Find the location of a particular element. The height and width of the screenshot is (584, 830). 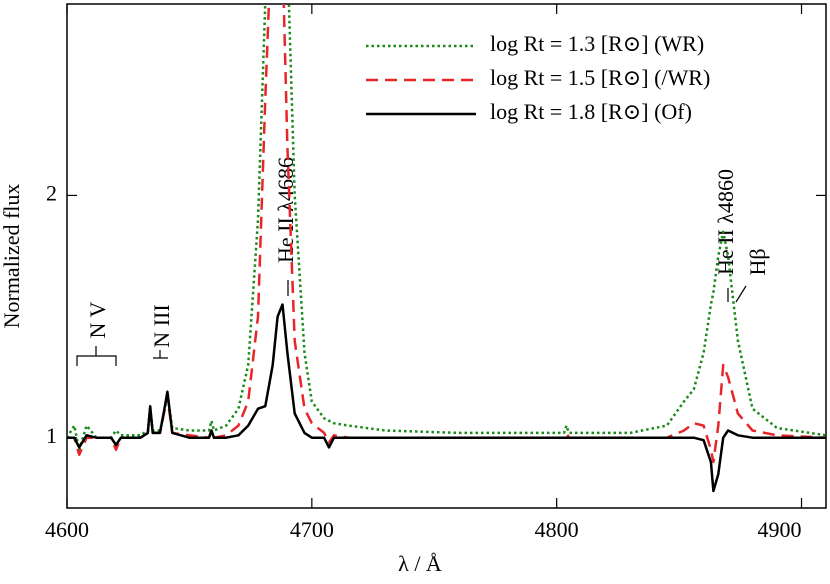

annotation: N III is located at coordinates (161, 325).